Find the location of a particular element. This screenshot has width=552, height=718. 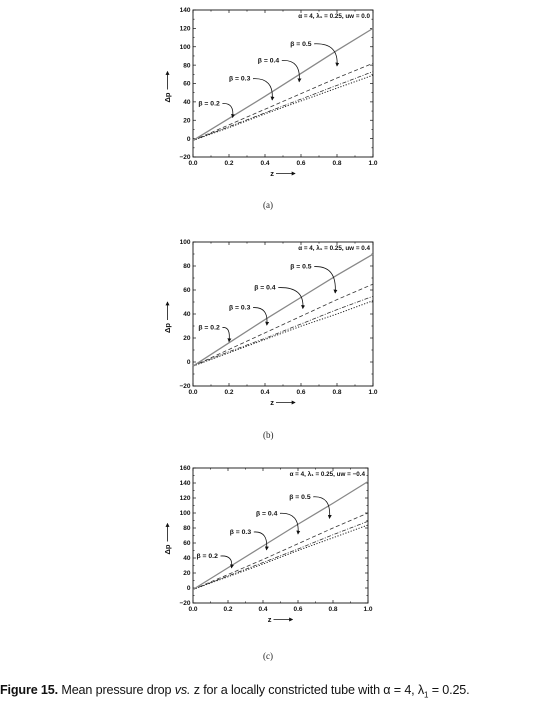

y-tick-label: 160 is located at coordinates (185, 468).